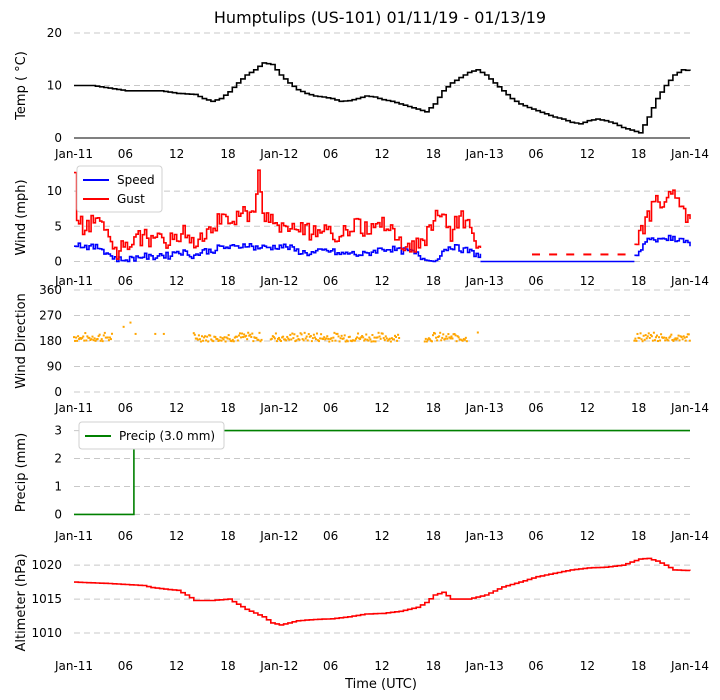 This screenshot has height=700, width=720. What do you see at coordinates (227, 154) in the screenshot?
I see `temp-xtick-label: 18` at bounding box center [227, 154].